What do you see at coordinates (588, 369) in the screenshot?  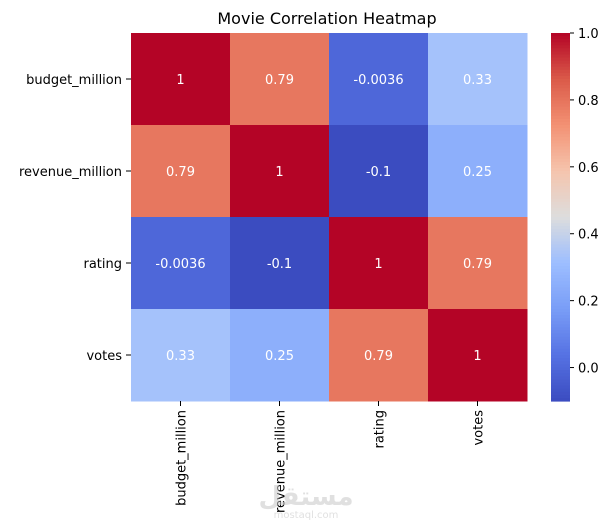 I see `colorbar-tick-label: 0.0` at bounding box center [588, 369].